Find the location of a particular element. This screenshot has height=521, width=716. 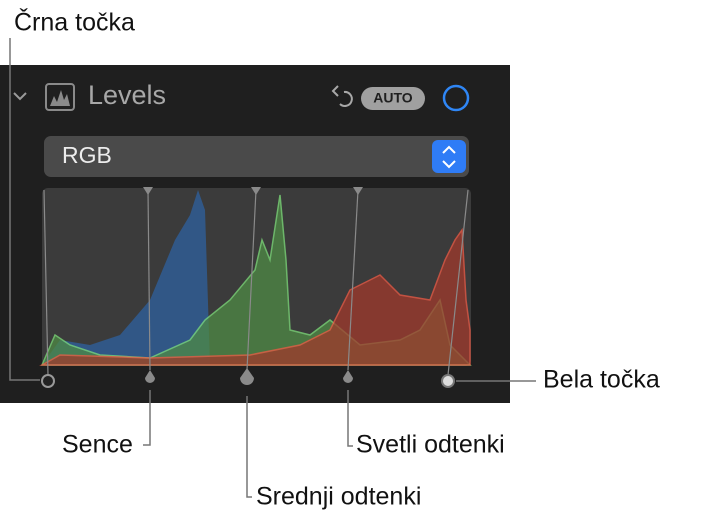

auto-button is located at coordinates (393, 98).